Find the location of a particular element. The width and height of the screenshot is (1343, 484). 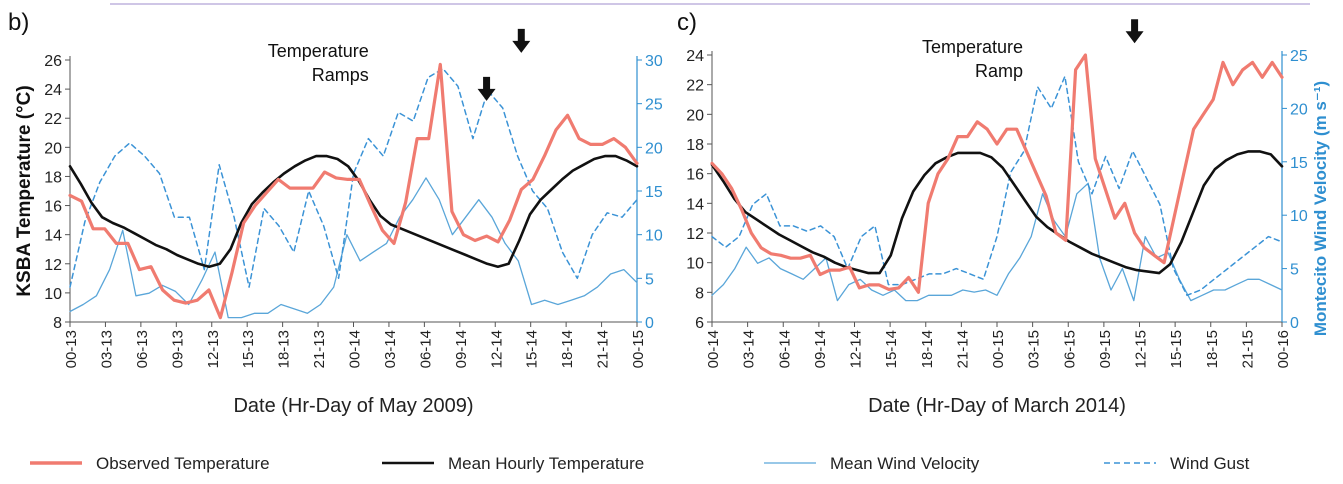

x-tick-label: 12-15 is located at coordinates (1141, 349).